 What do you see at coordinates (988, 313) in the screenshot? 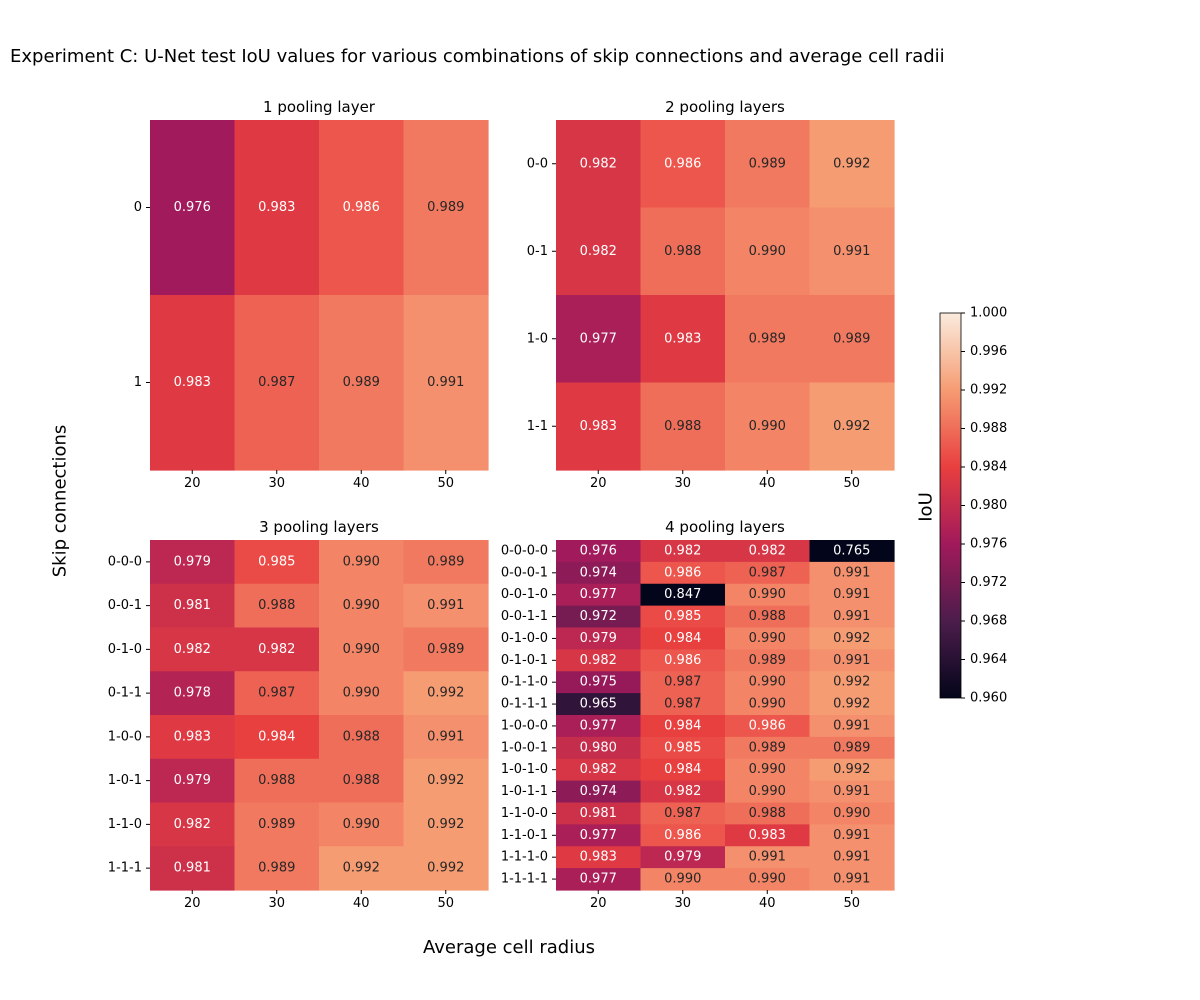
I see `colorbar-tick-label: 1.000` at bounding box center [988, 313].